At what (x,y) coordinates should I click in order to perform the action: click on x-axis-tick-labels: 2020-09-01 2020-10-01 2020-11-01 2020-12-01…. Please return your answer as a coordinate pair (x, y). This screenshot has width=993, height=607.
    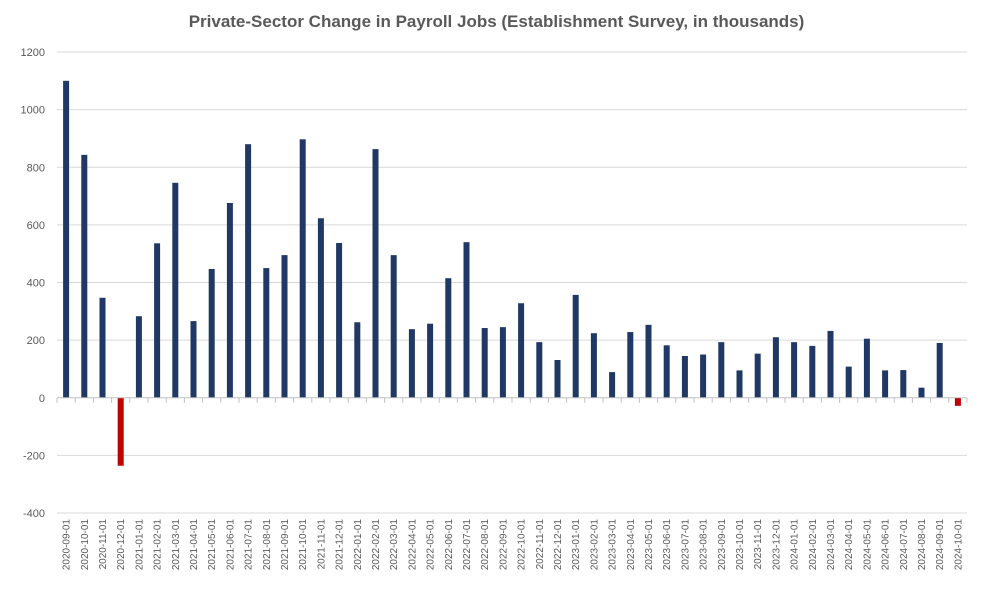
    Looking at the image, I should click on (513, 545).